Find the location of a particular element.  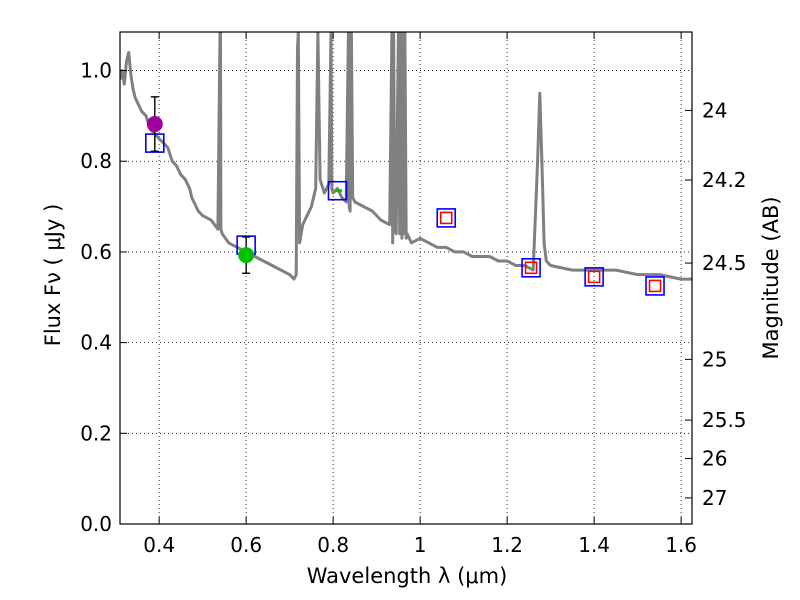

right-axis-label: Magnitude (AB) is located at coordinates (771, 277).